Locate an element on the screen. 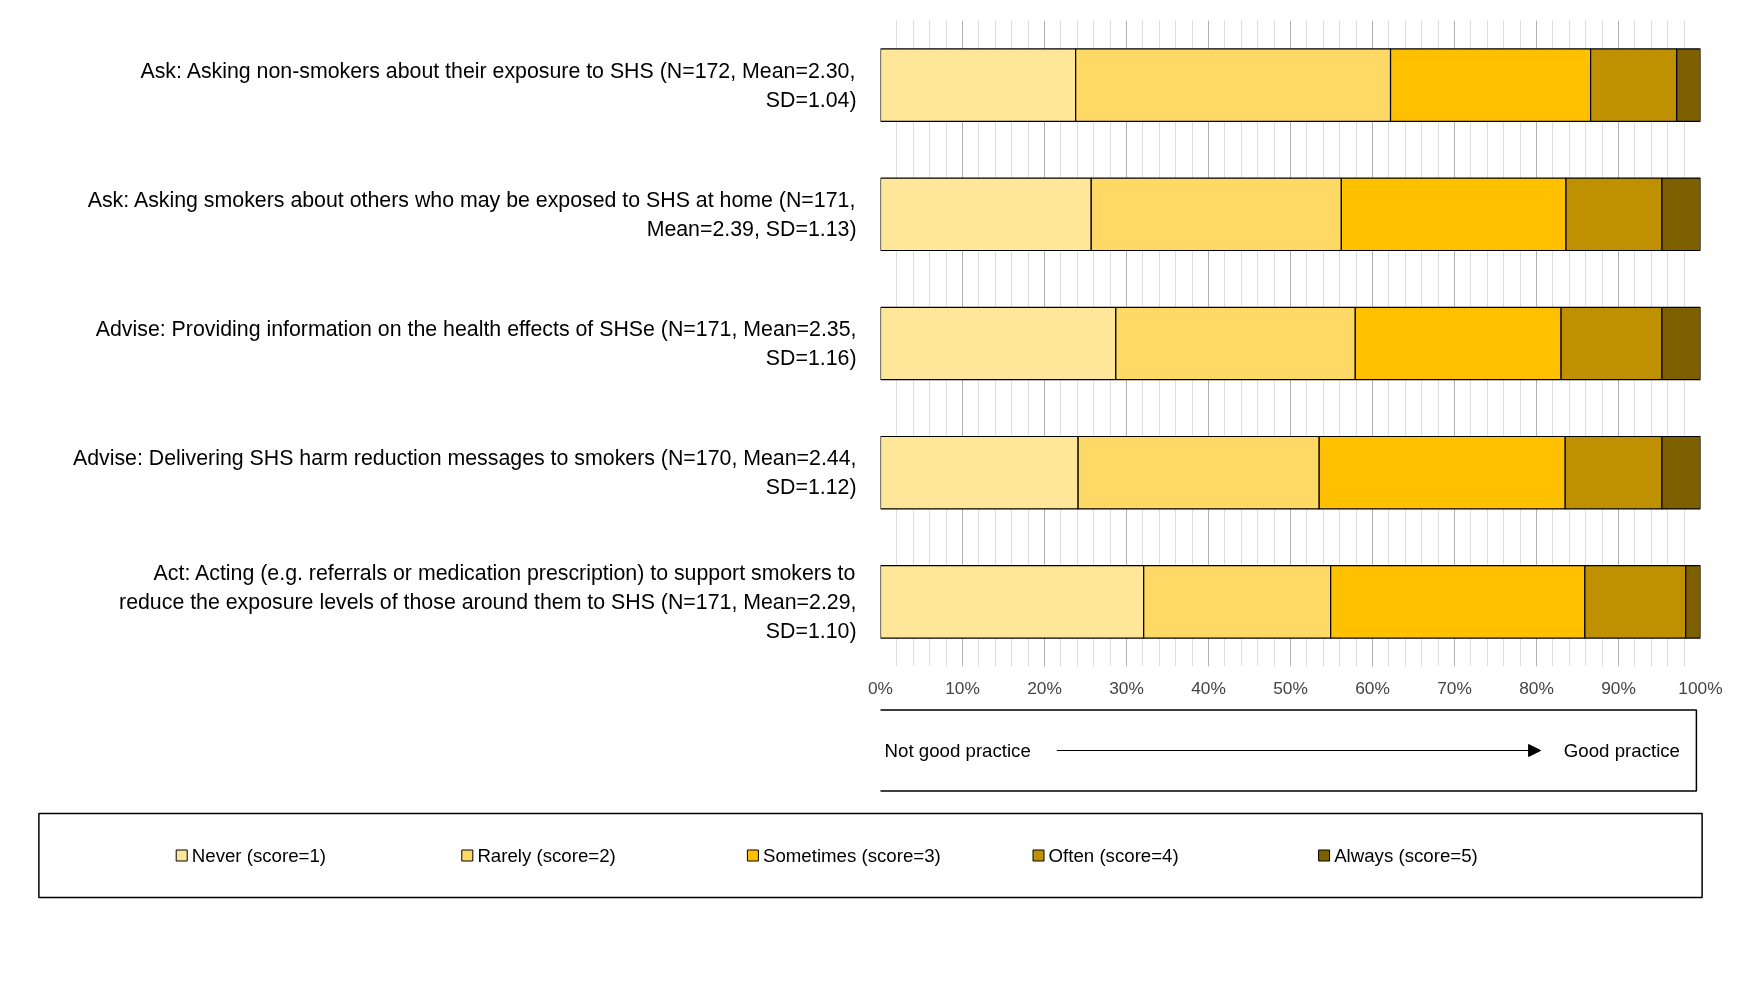 The image size is (1760, 992). x-tick-label: 50% is located at coordinates (1290, 687).